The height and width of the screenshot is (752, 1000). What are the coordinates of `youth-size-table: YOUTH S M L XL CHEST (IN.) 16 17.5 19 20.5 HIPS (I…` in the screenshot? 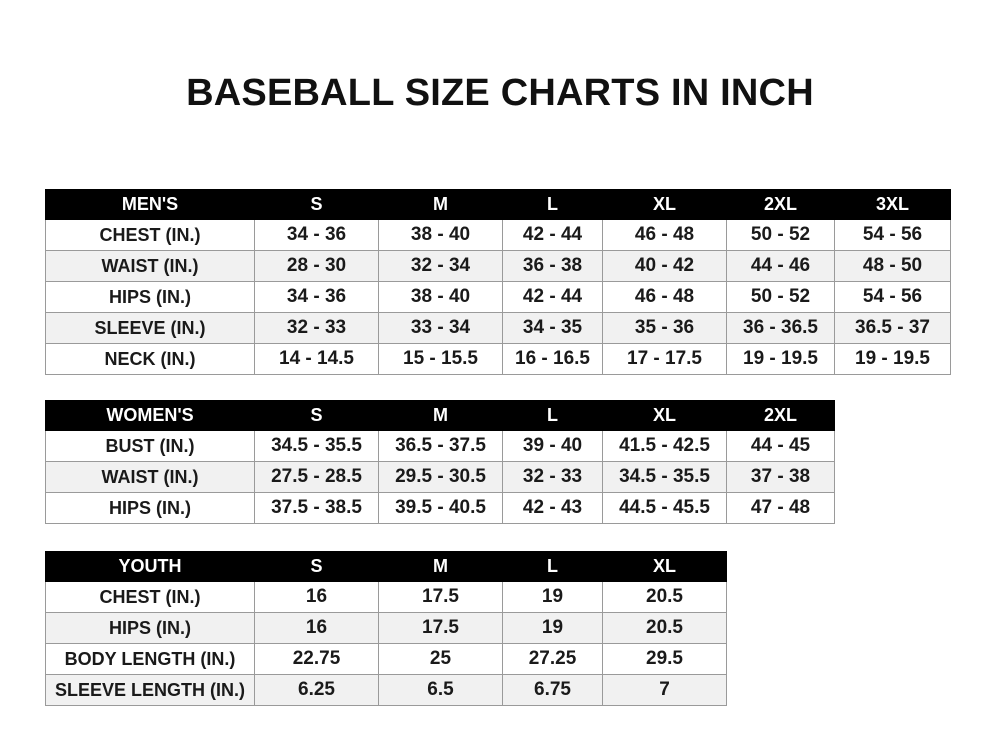 It's located at (386, 628).